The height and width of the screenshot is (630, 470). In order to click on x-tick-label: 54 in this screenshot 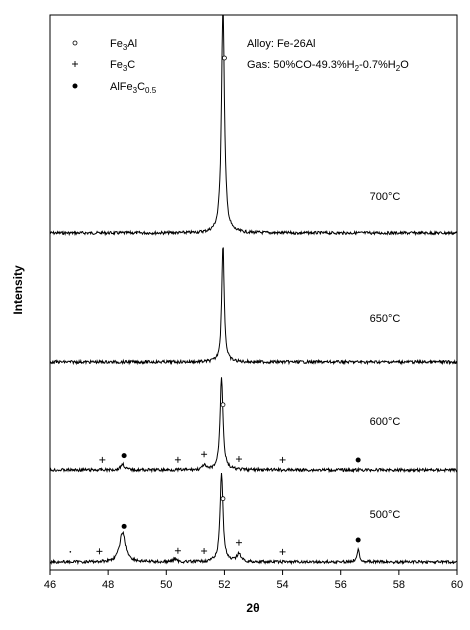, I will do `click(282, 585)`.